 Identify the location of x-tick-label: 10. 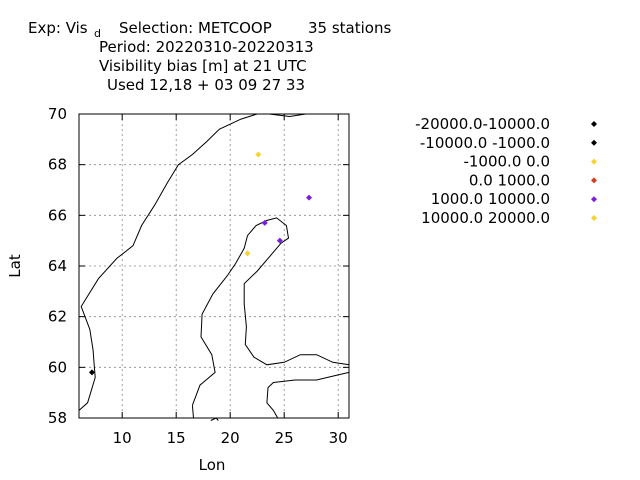
(122, 438).